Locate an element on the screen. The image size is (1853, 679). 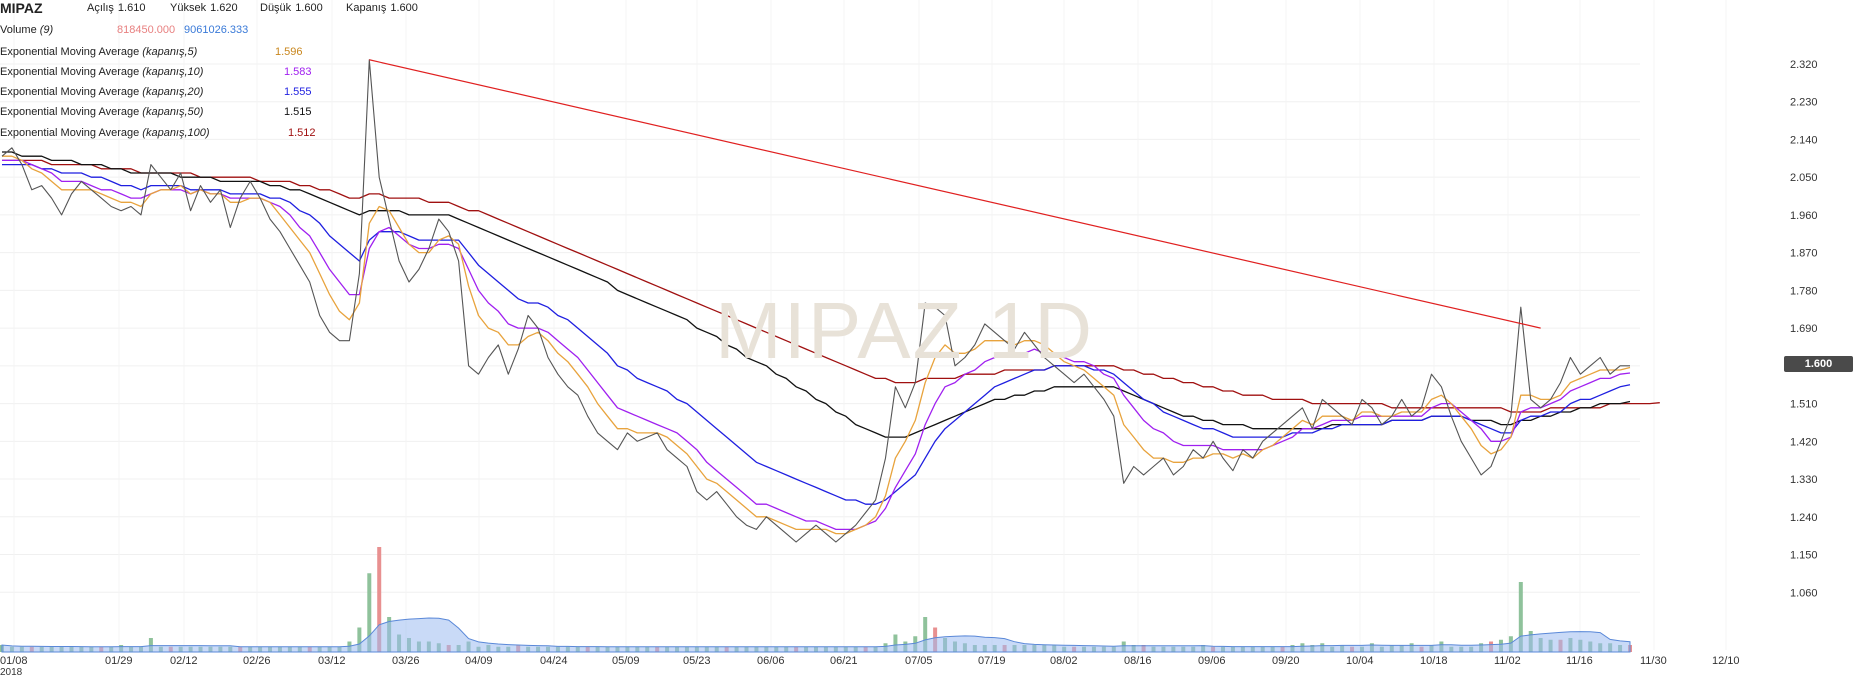
x-tick-label: 04/24 is located at coordinates (554, 661).